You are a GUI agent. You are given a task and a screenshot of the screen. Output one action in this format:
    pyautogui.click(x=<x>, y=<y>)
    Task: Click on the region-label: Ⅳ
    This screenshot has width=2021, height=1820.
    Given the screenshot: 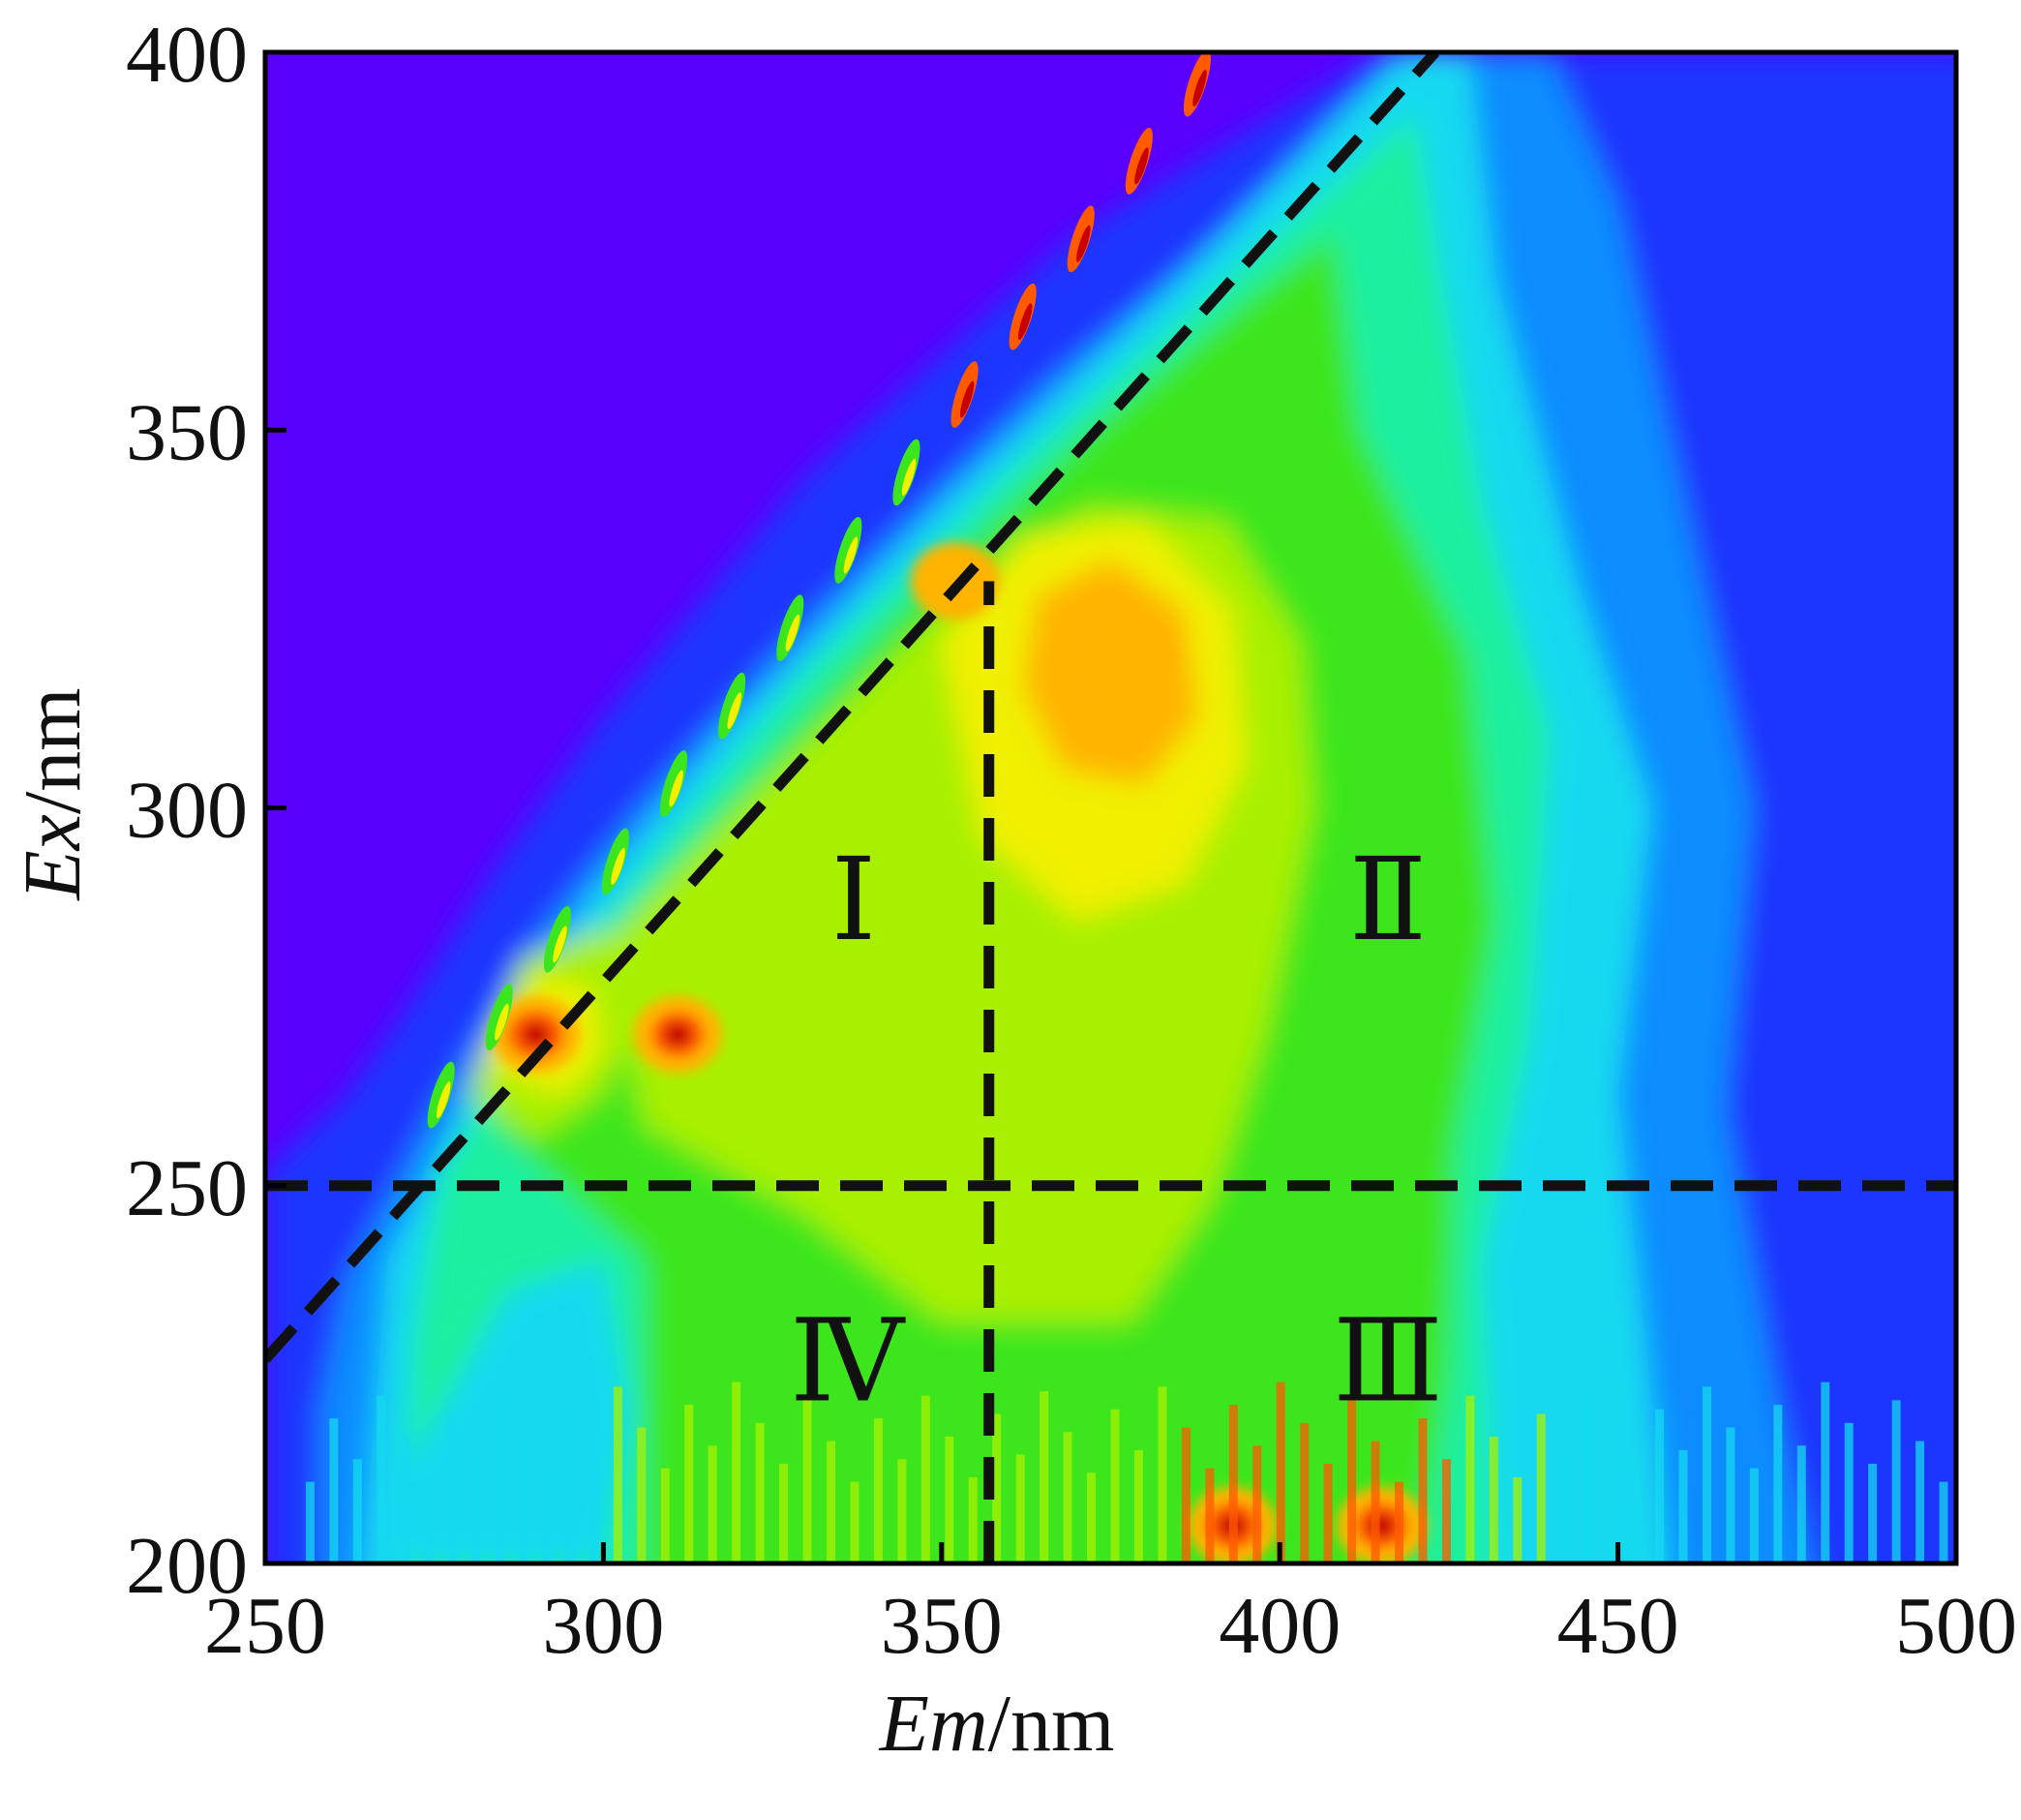 What is the action you would take?
    pyautogui.click(x=848, y=1361)
    